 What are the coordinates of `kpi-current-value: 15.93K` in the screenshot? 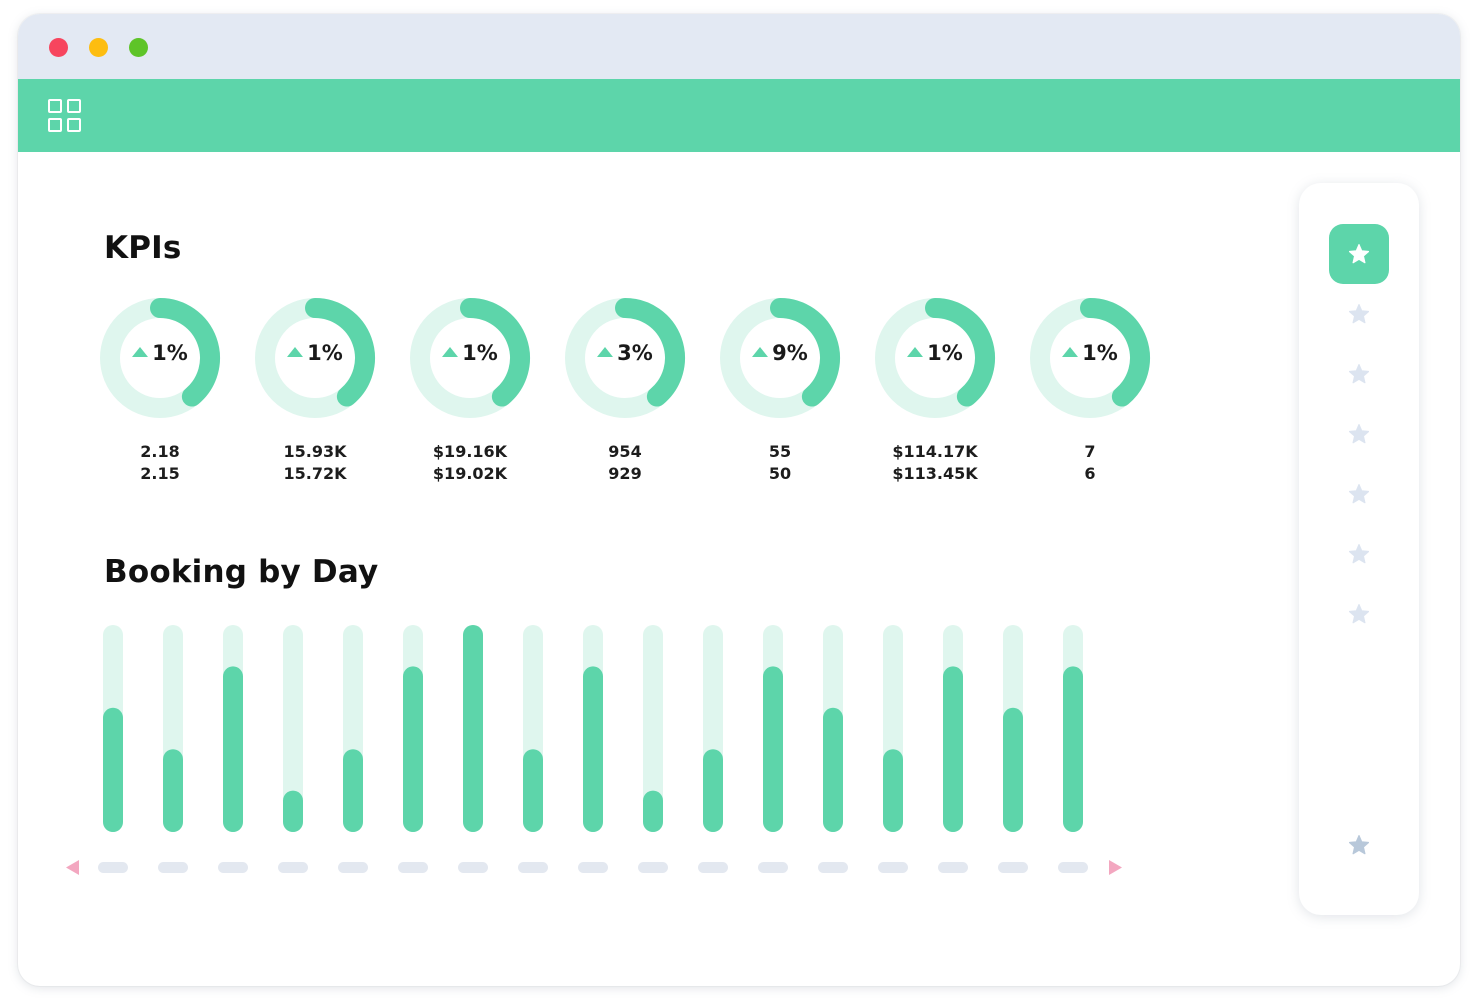 It's located at (315, 451).